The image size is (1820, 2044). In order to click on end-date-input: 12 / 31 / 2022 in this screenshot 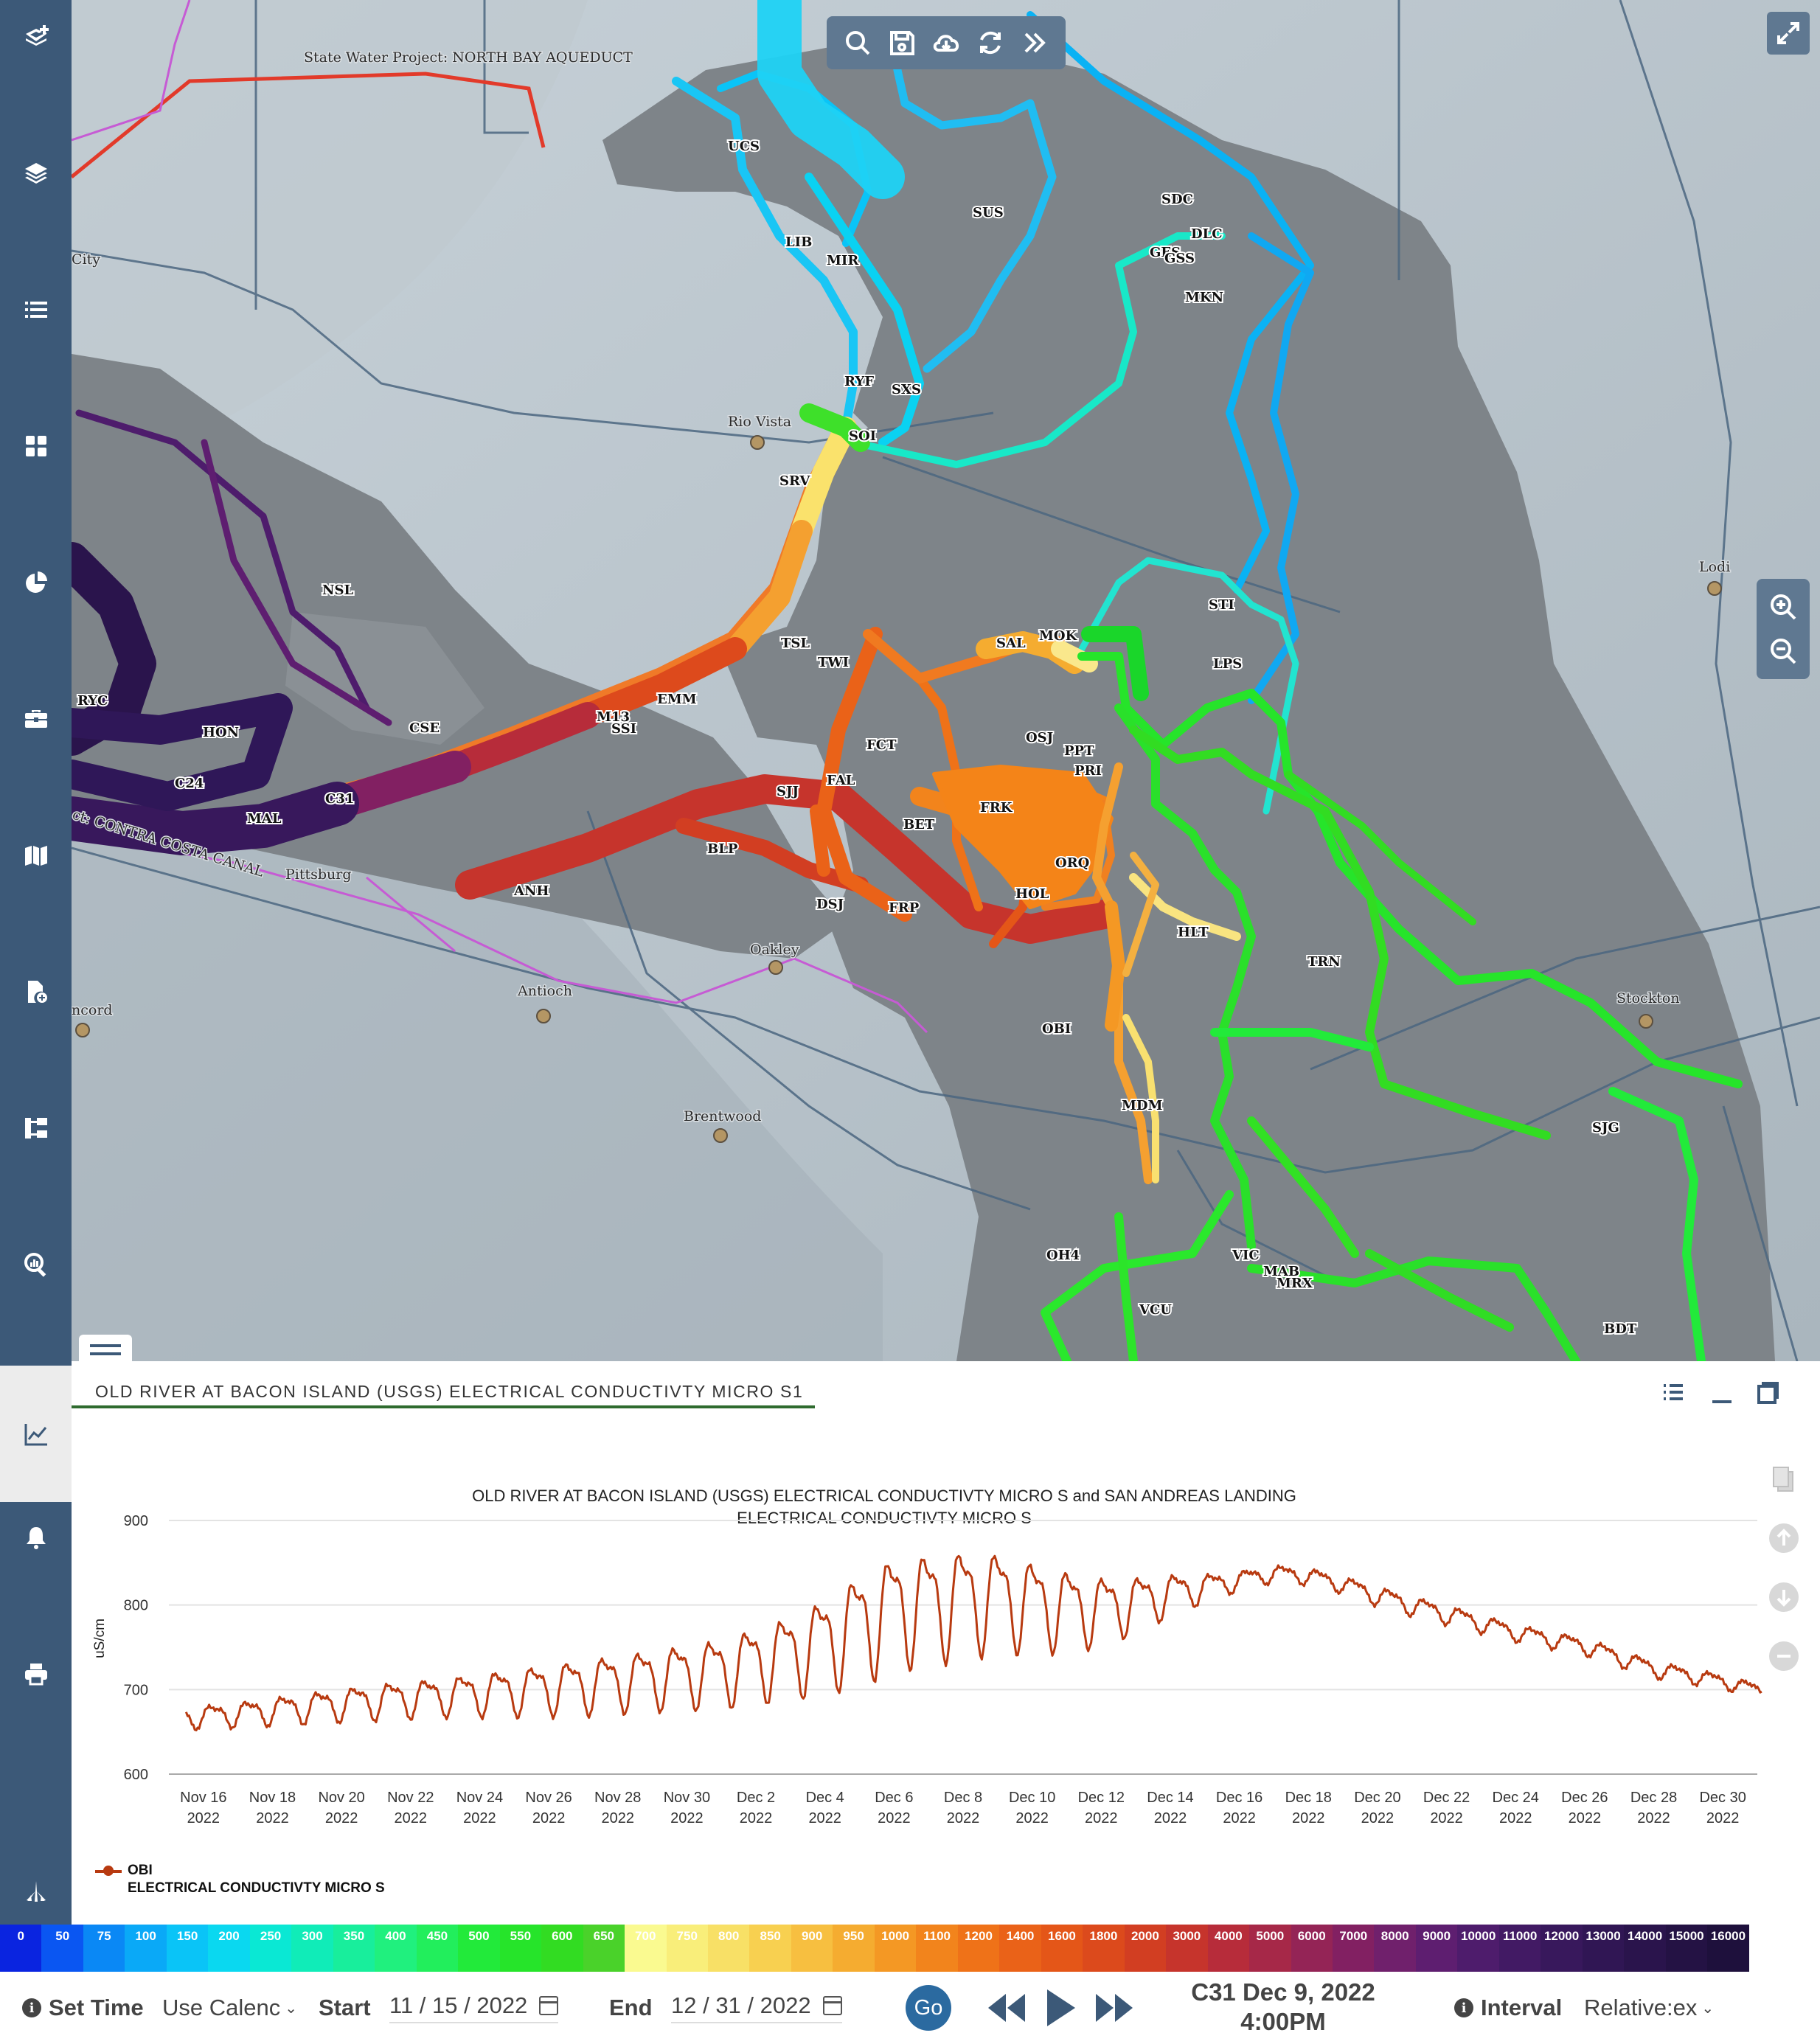, I will do `click(756, 2008)`.